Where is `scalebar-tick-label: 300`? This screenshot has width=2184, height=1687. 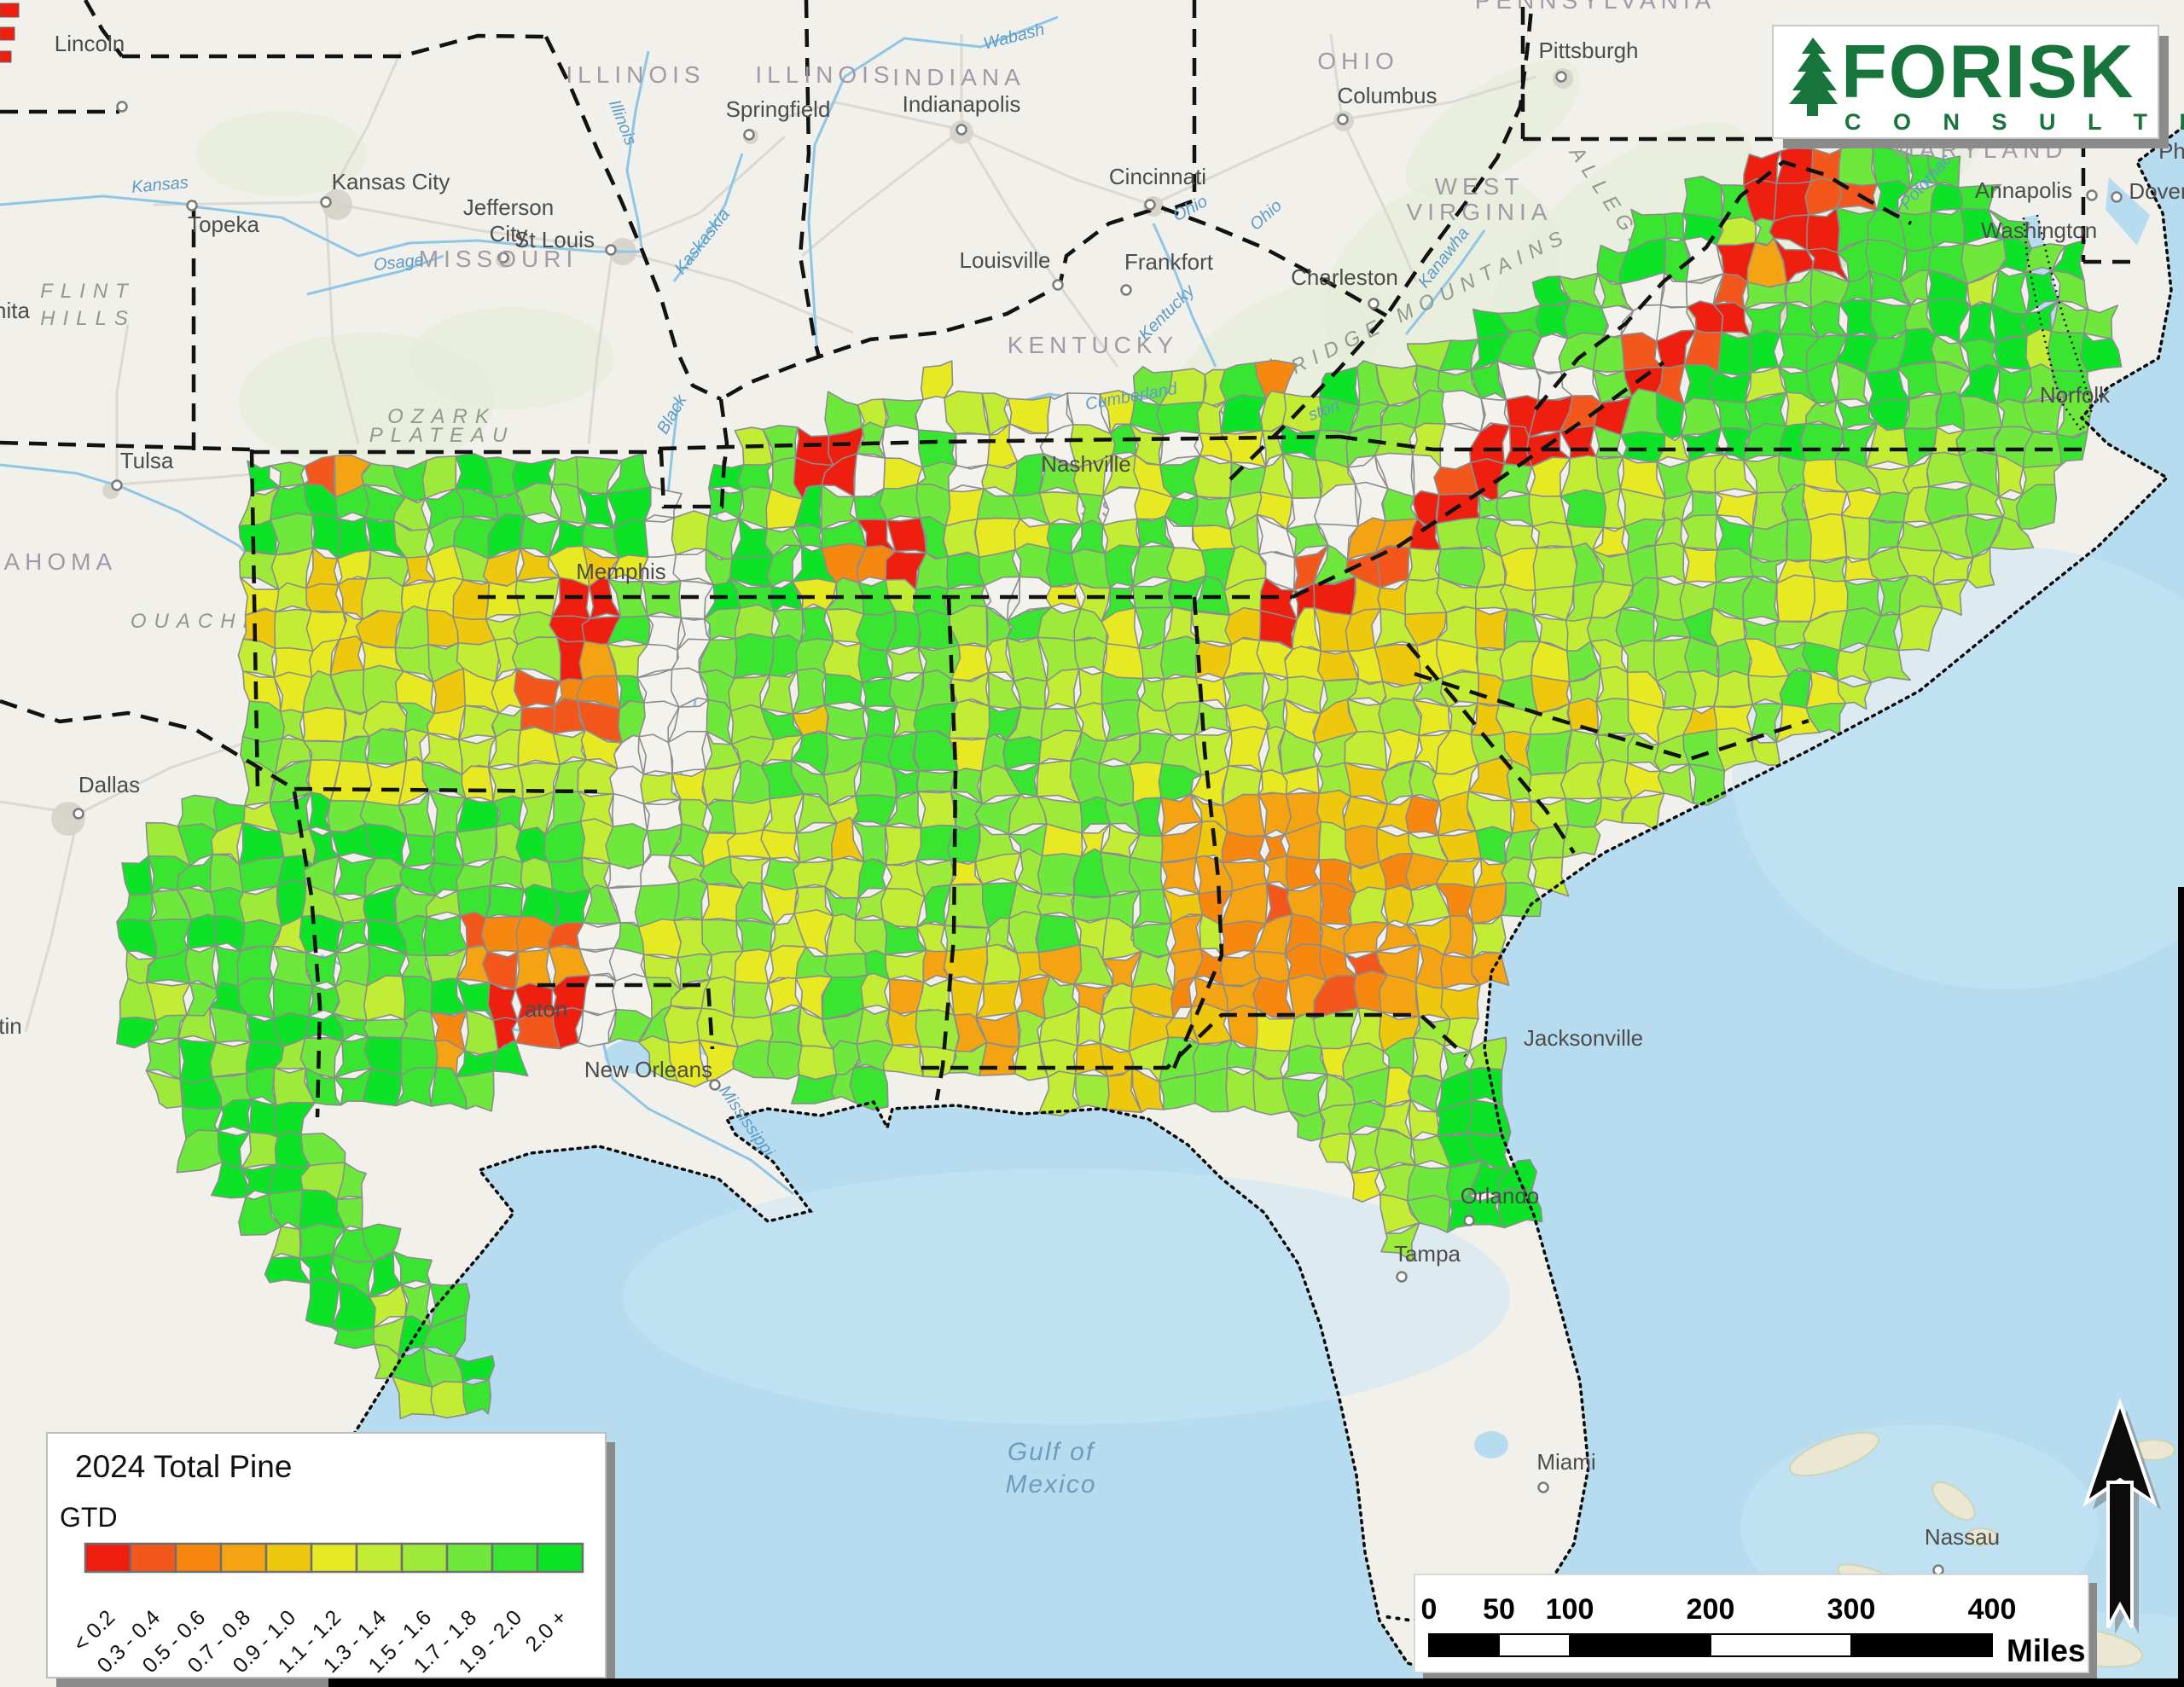
scalebar-tick-label: 300 is located at coordinates (1851, 1609).